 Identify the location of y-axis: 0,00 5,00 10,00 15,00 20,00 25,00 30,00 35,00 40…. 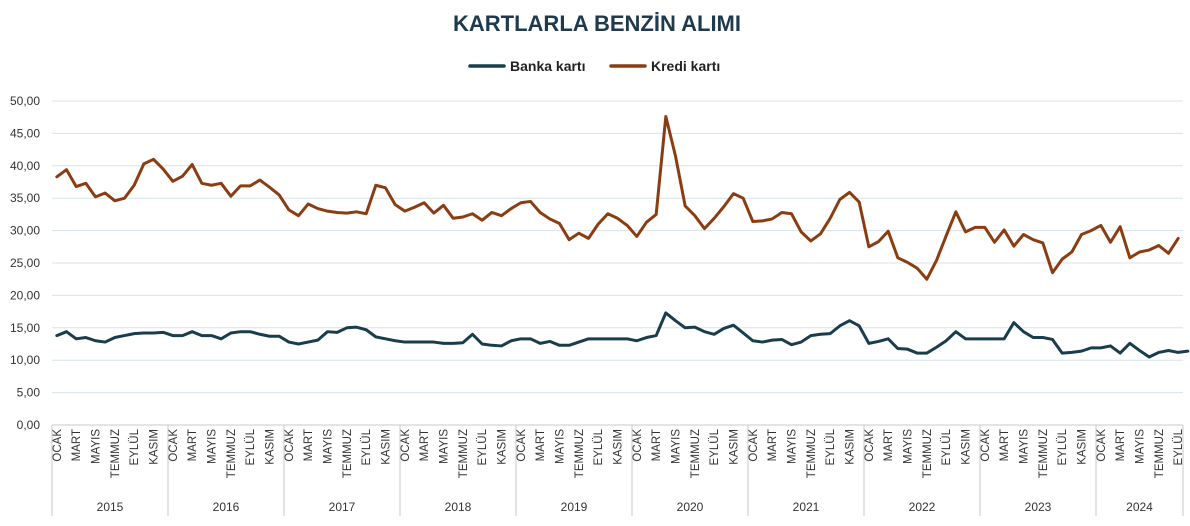
(25, 263).